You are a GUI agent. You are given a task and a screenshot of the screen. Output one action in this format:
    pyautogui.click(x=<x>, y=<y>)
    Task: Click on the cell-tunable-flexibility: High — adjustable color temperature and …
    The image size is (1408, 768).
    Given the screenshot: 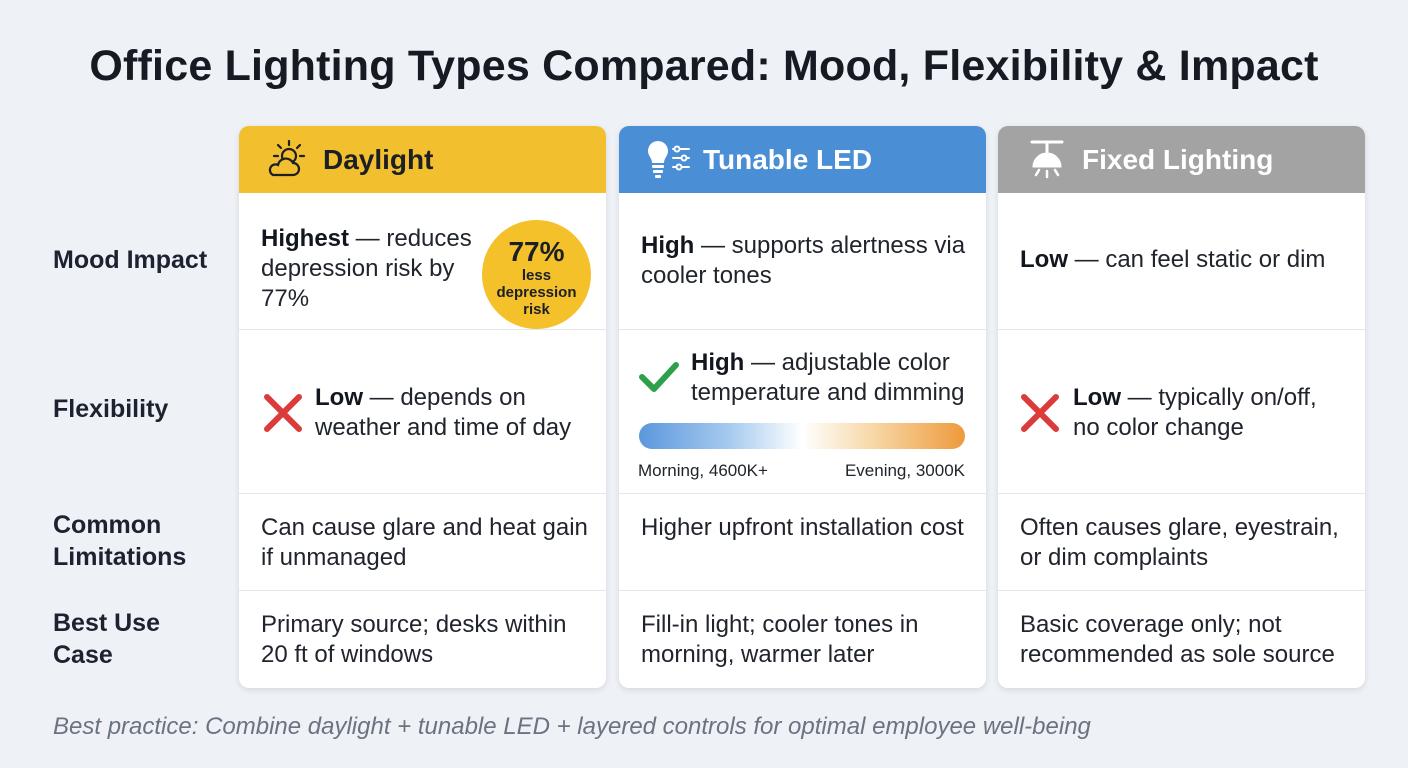 What is the action you would take?
    pyautogui.click(x=802, y=411)
    